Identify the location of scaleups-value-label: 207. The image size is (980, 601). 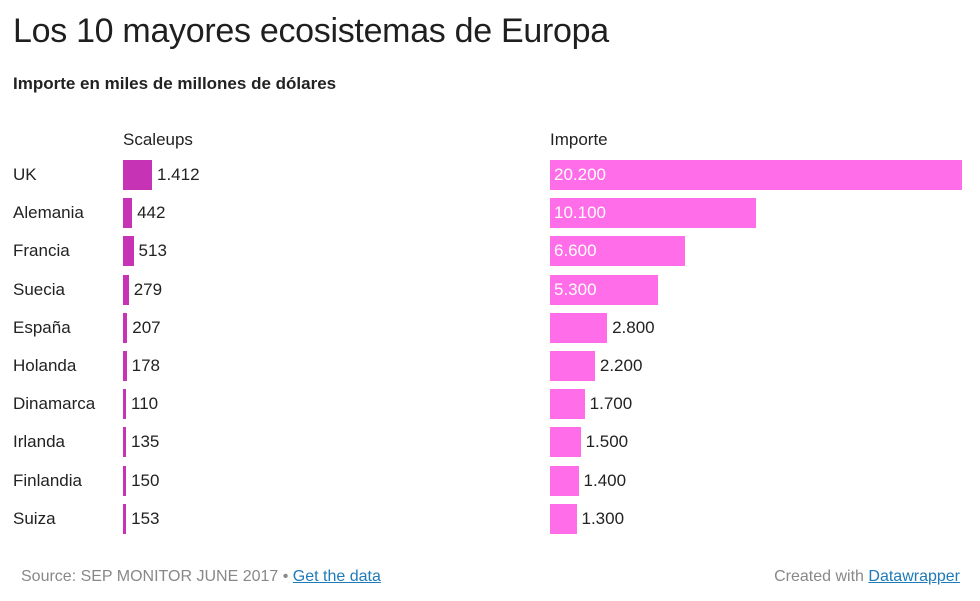
(146, 327).